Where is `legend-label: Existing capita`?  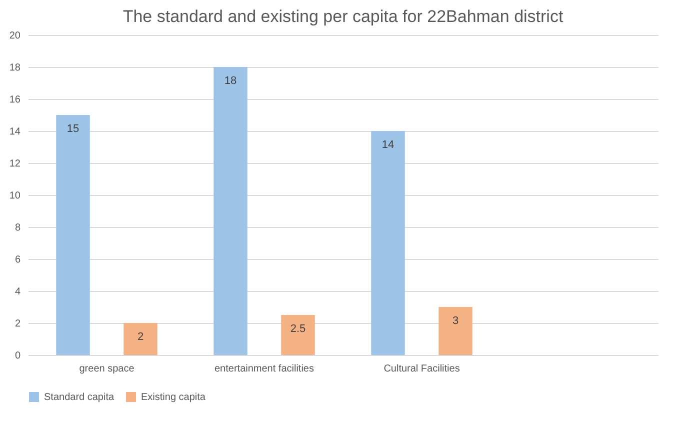
legend-label: Existing capita is located at coordinates (173, 397).